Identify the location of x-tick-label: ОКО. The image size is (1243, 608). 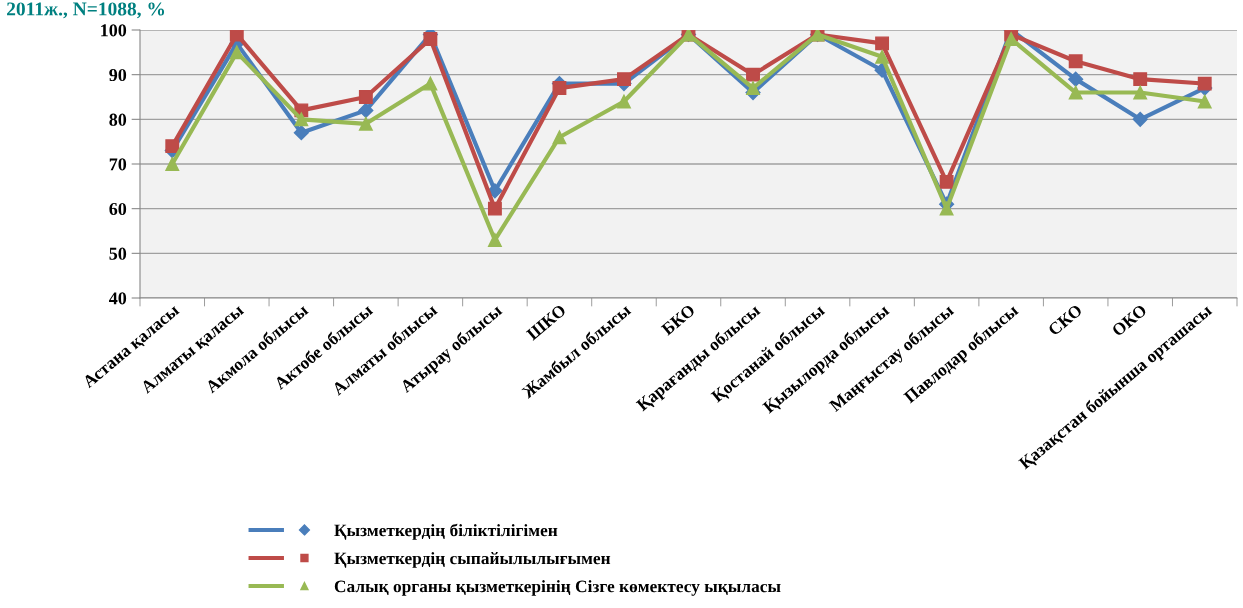
(1129, 320).